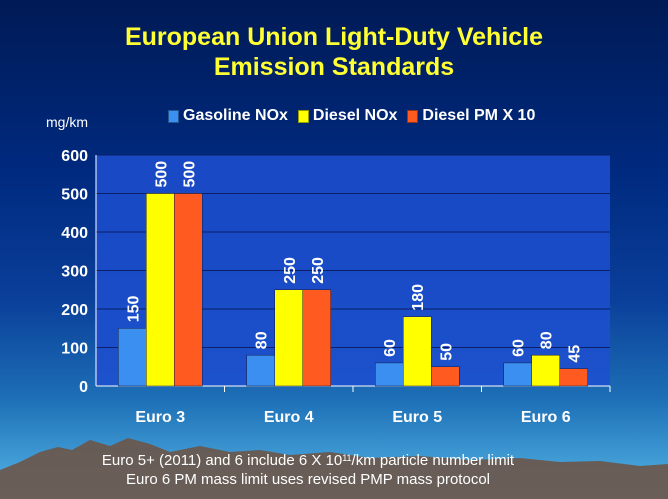 The image size is (668, 499). I want to click on footnote-exponent: 11, so click(347, 458).